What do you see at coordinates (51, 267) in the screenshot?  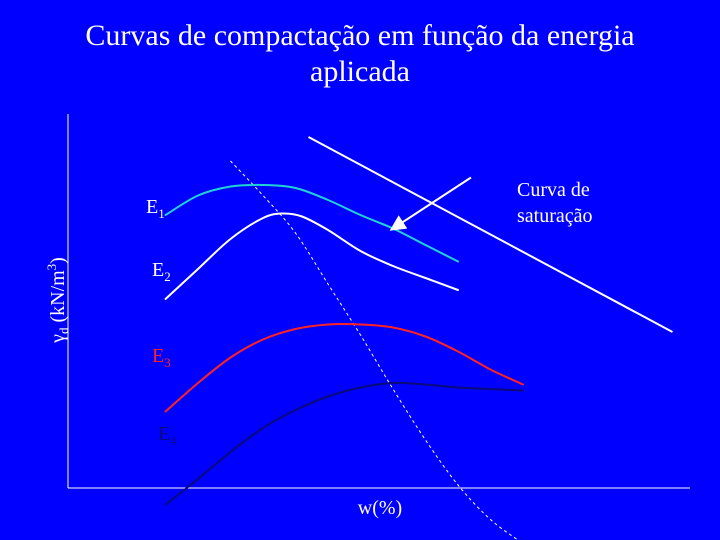 I see `y-axis-label-superscript: 3` at bounding box center [51, 267].